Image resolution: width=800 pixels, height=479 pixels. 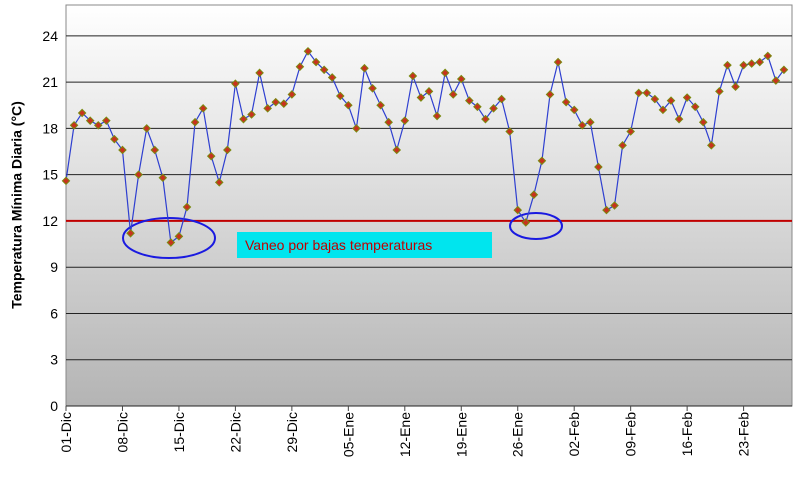 I want to click on y-tick-label: 9, so click(x=54, y=267).